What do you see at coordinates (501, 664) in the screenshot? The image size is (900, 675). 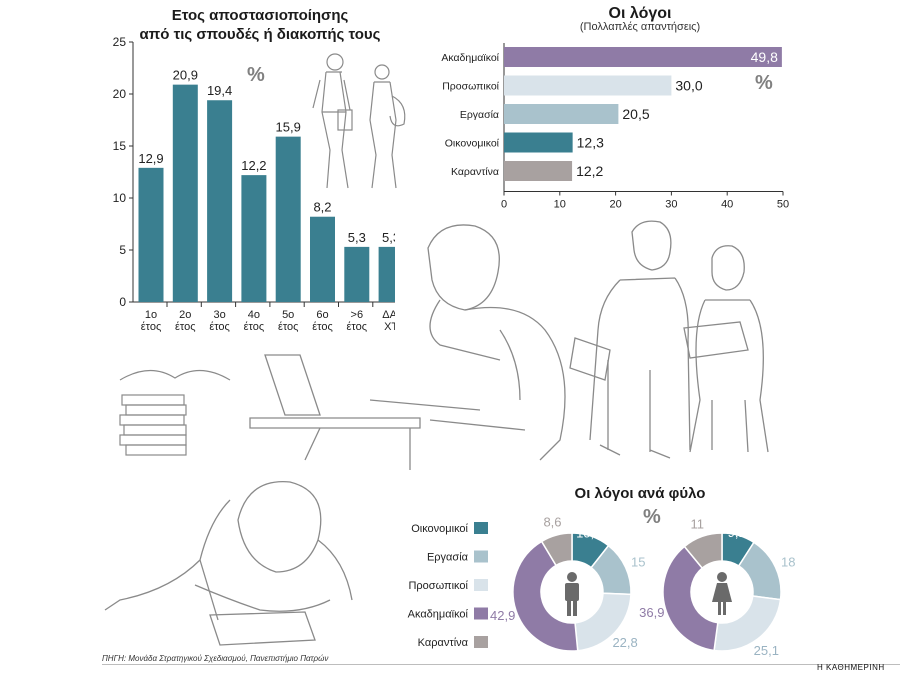 I see `footer-divider` at bounding box center [501, 664].